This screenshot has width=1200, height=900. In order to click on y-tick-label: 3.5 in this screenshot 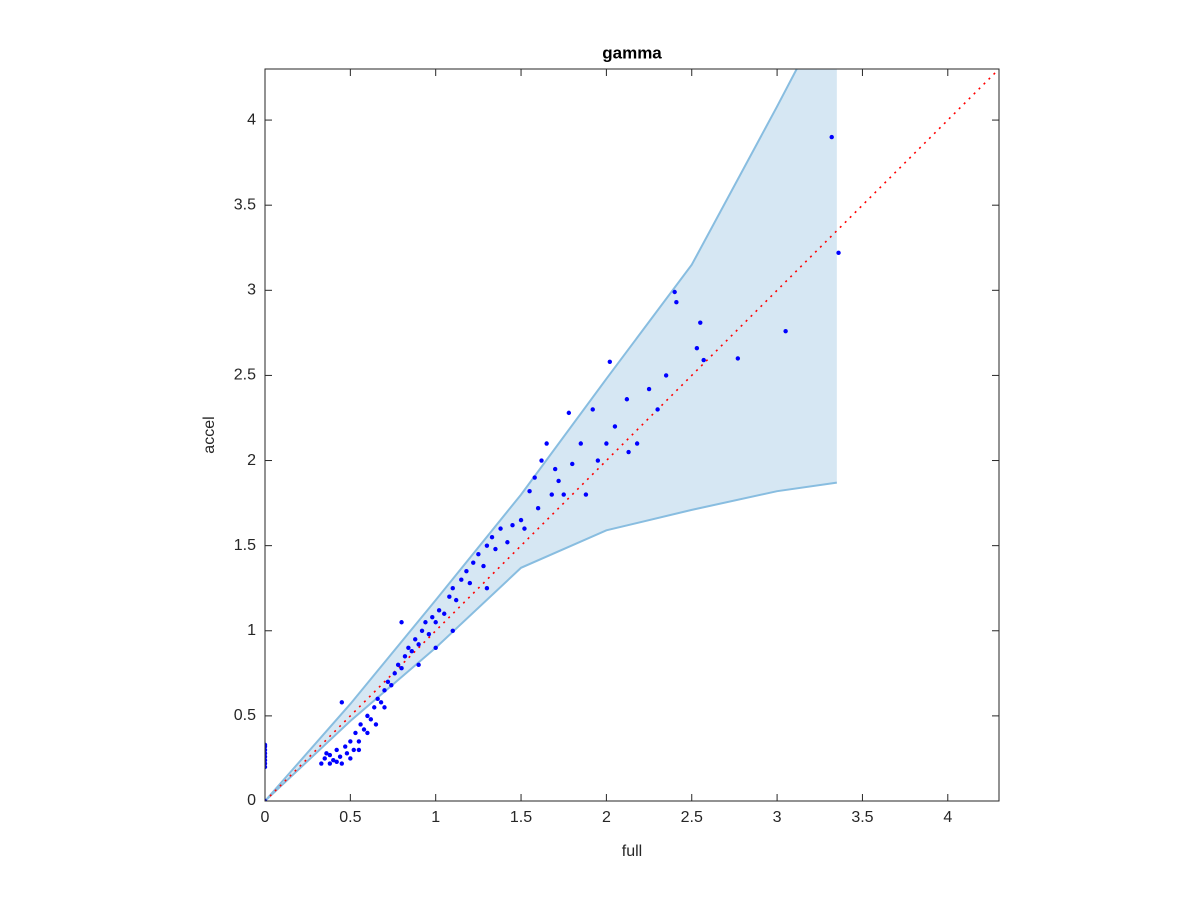, I will do `click(245, 204)`.